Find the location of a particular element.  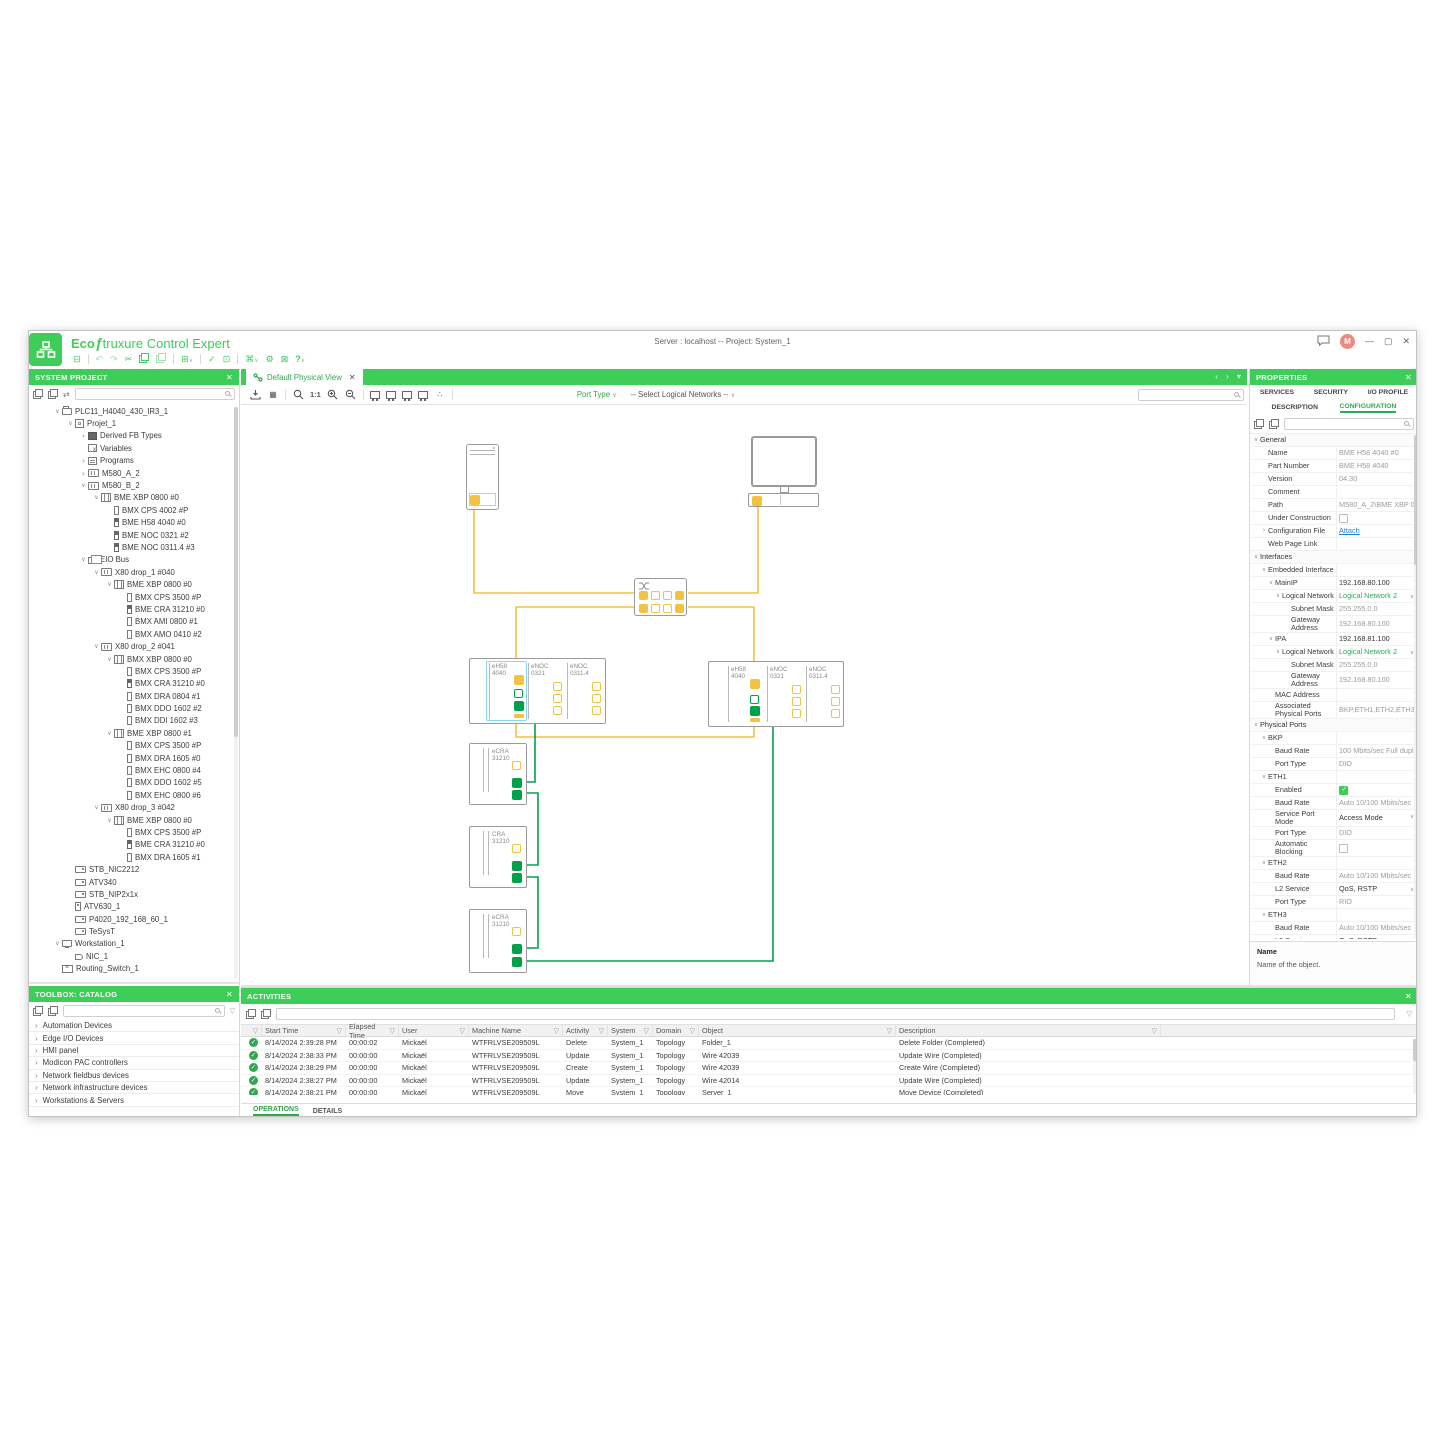

property-value: 255.255.0.0 is located at coordinates (1358, 608).